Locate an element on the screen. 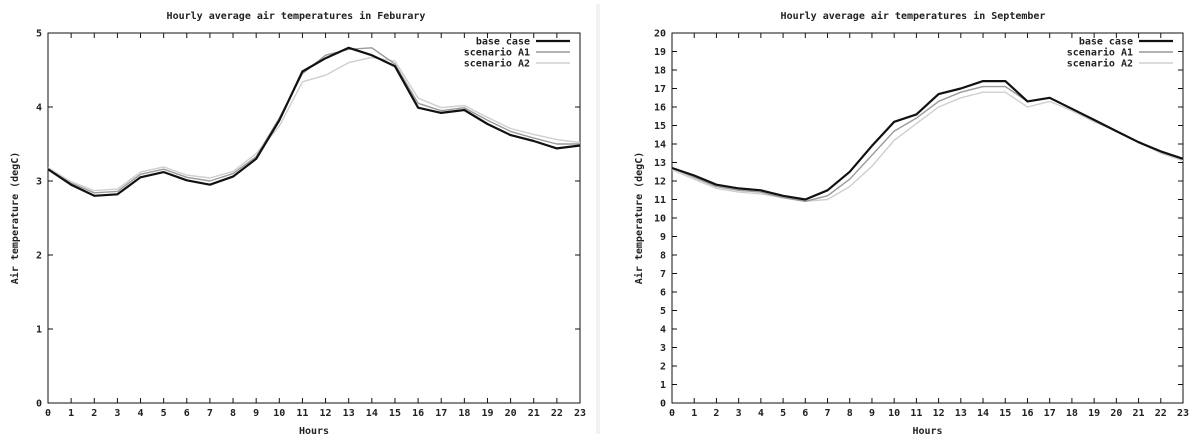  y-tick-label: 13 is located at coordinates (660, 163).